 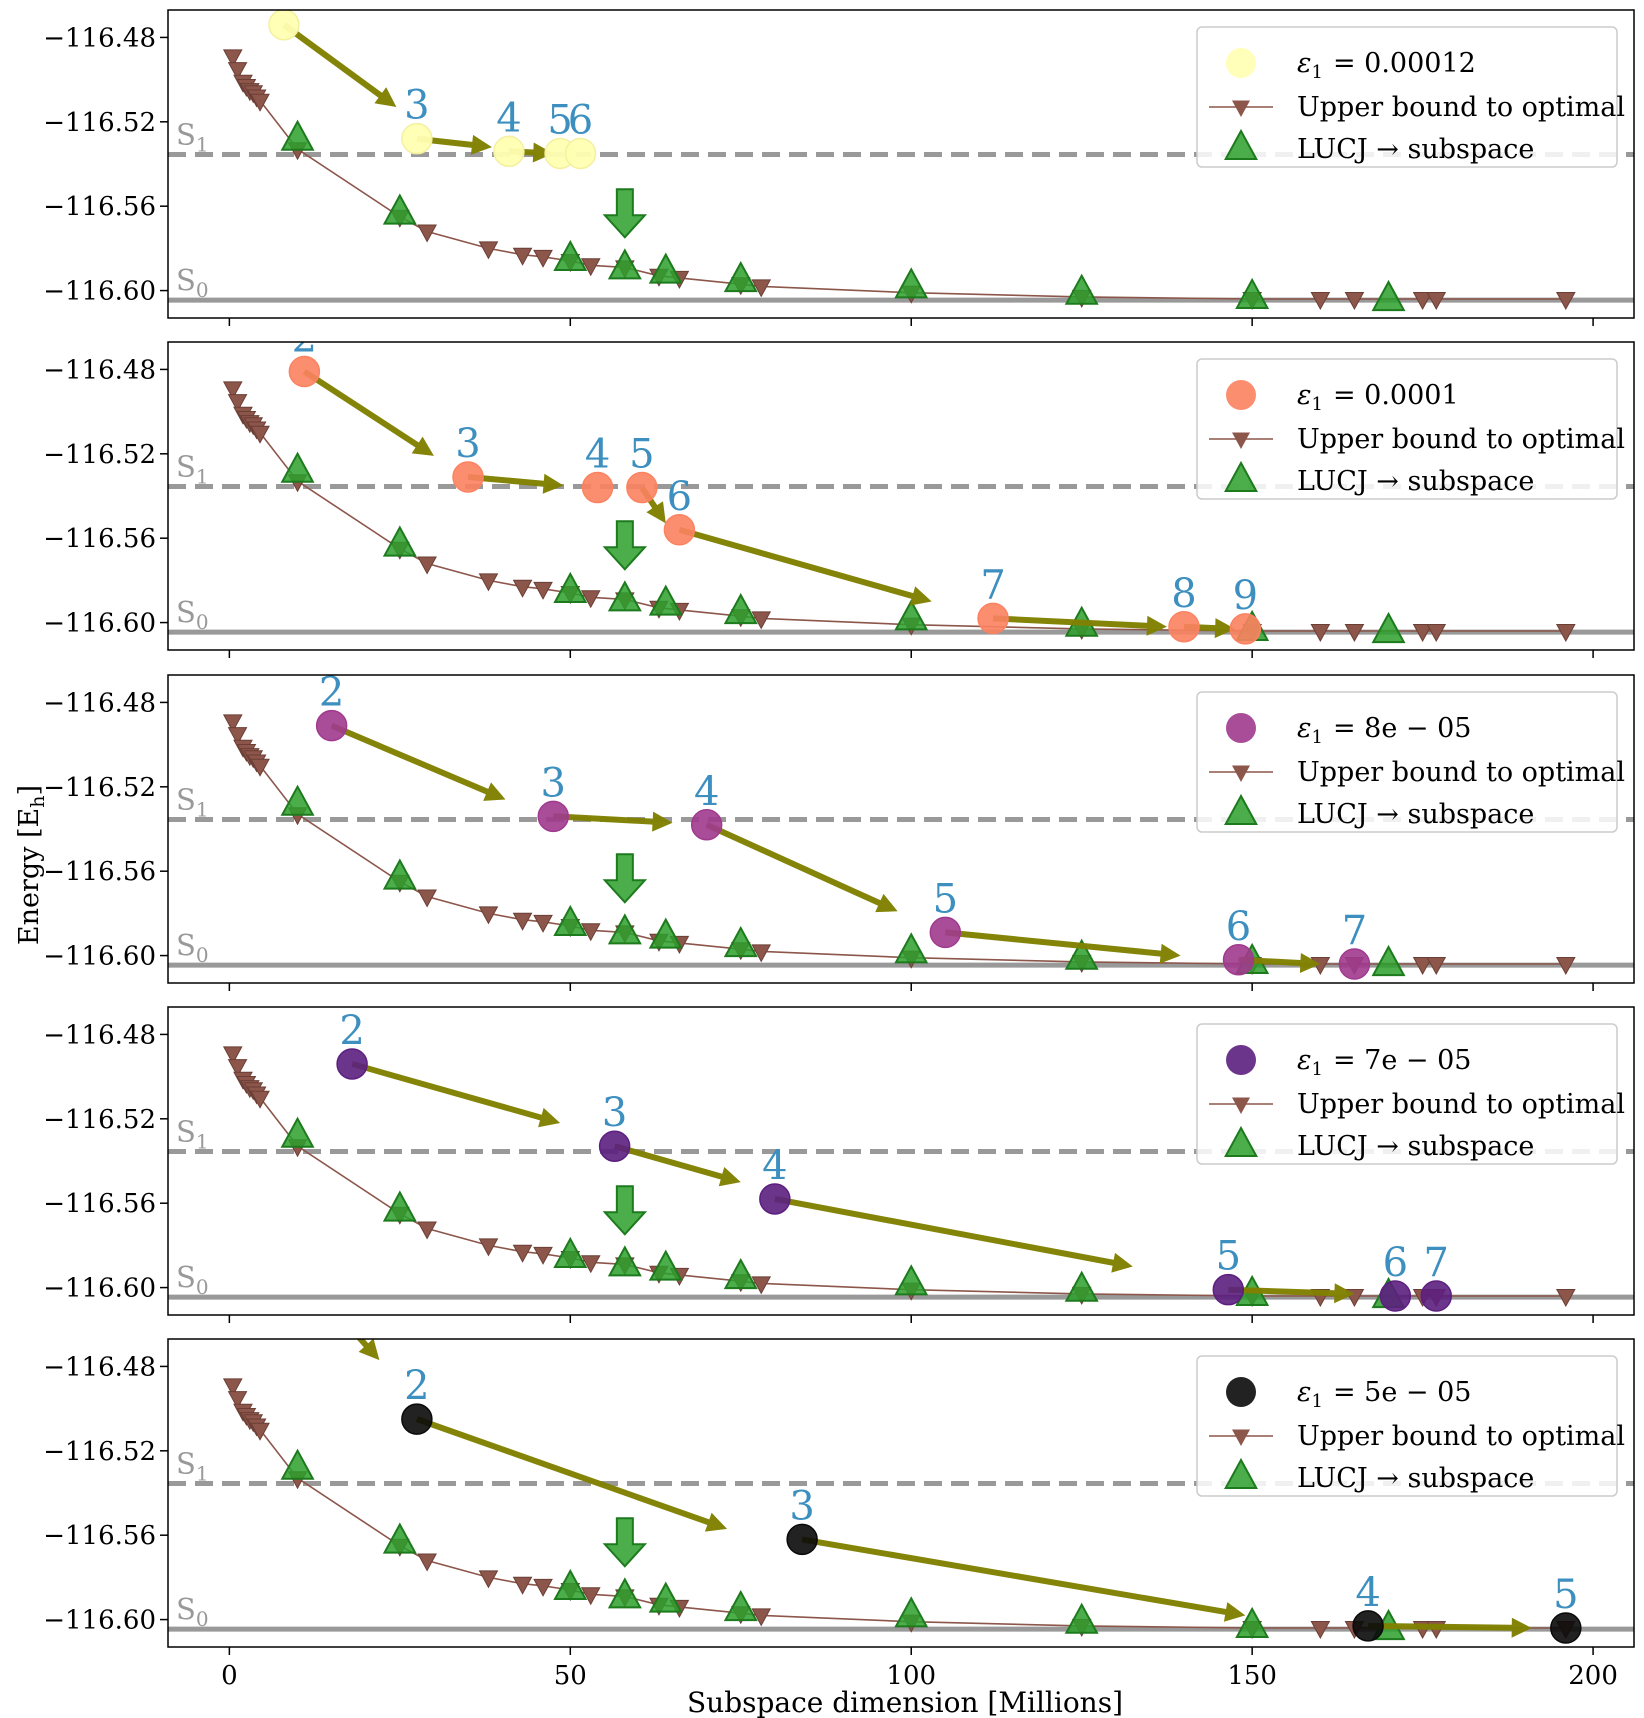 What do you see at coordinates (186, 1609) in the screenshot?
I see `s0-label-main: S` at bounding box center [186, 1609].